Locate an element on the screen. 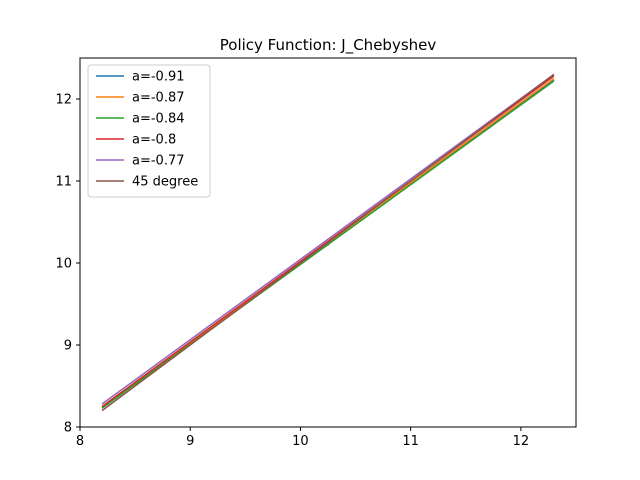 The height and width of the screenshot is (480, 640). x-axis-ticks: 8 9 10 11 12 is located at coordinates (302, 438).